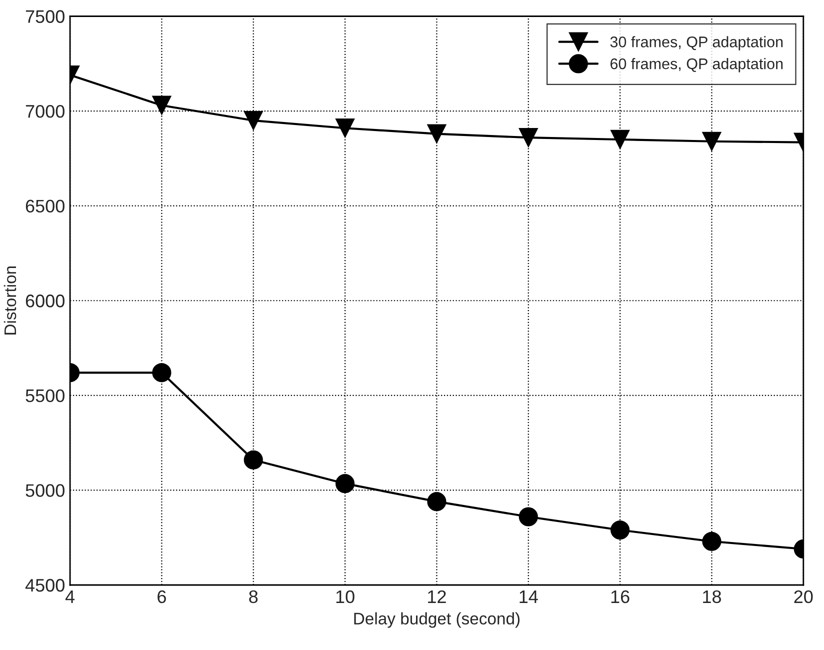  Describe the element at coordinates (696, 65) in the screenshot. I see `legend-label: 60 frames, QP adaptation` at that location.